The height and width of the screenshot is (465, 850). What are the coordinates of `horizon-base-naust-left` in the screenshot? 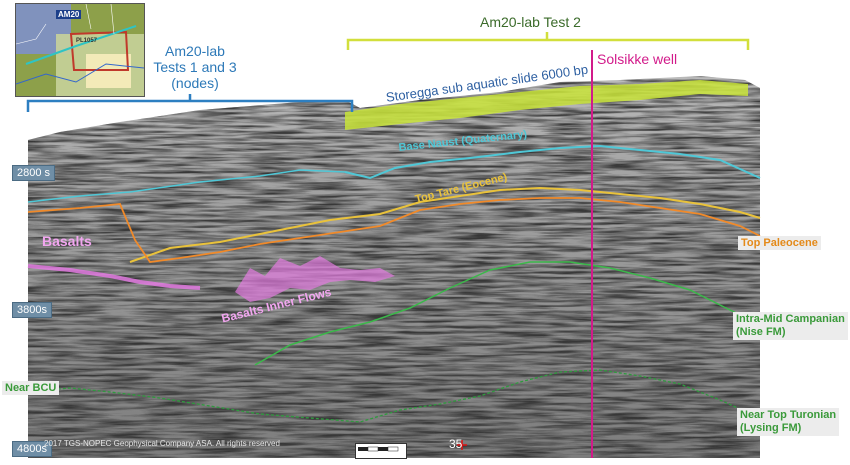 It's located at (186, 186).